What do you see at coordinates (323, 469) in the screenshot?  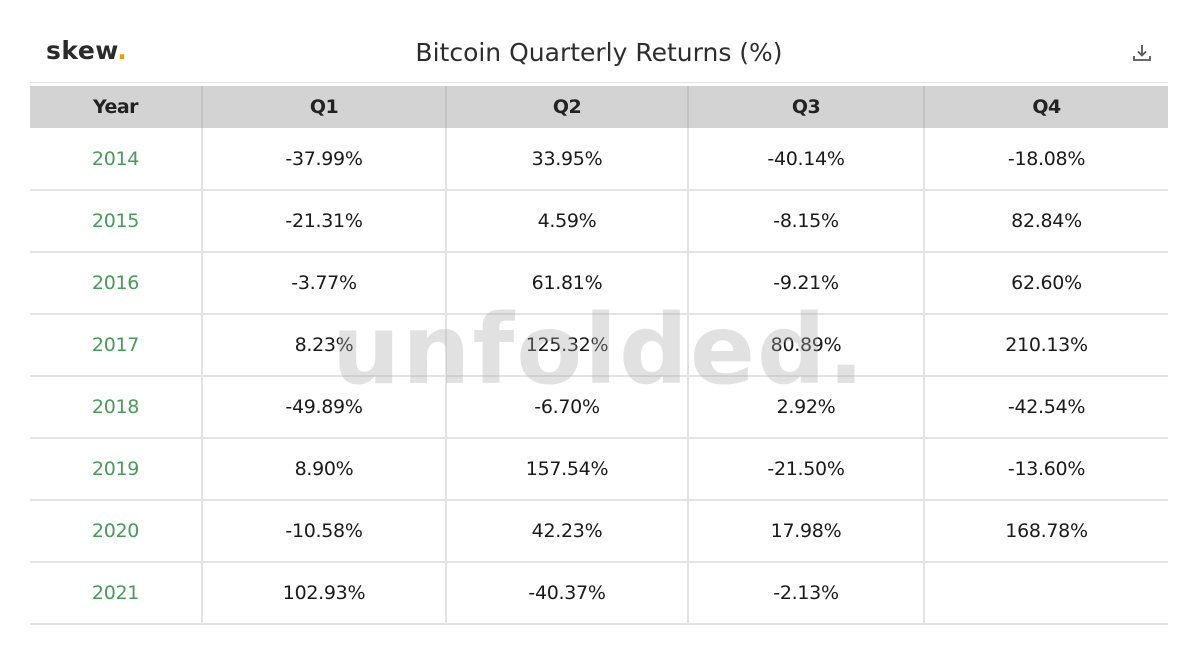 I see `return-cell: 8.90%` at bounding box center [323, 469].